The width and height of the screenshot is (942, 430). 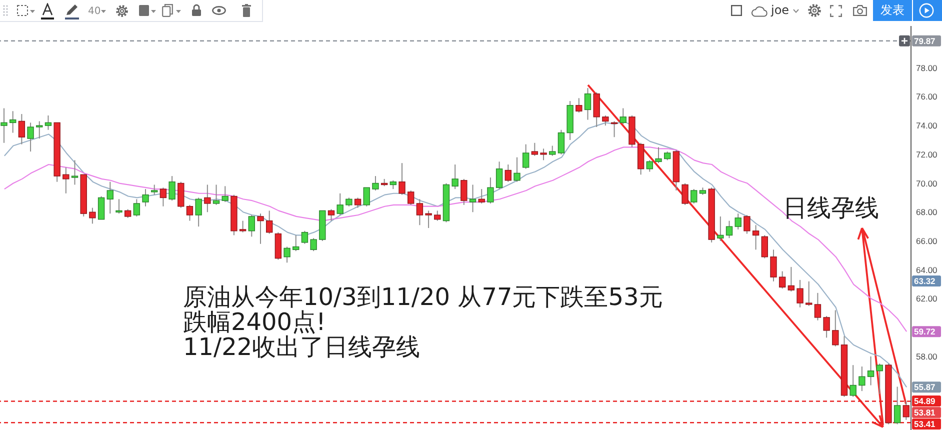 What do you see at coordinates (927, 183) in the screenshot?
I see `y-tick-label: 70.00` at bounding box center [927, 183].